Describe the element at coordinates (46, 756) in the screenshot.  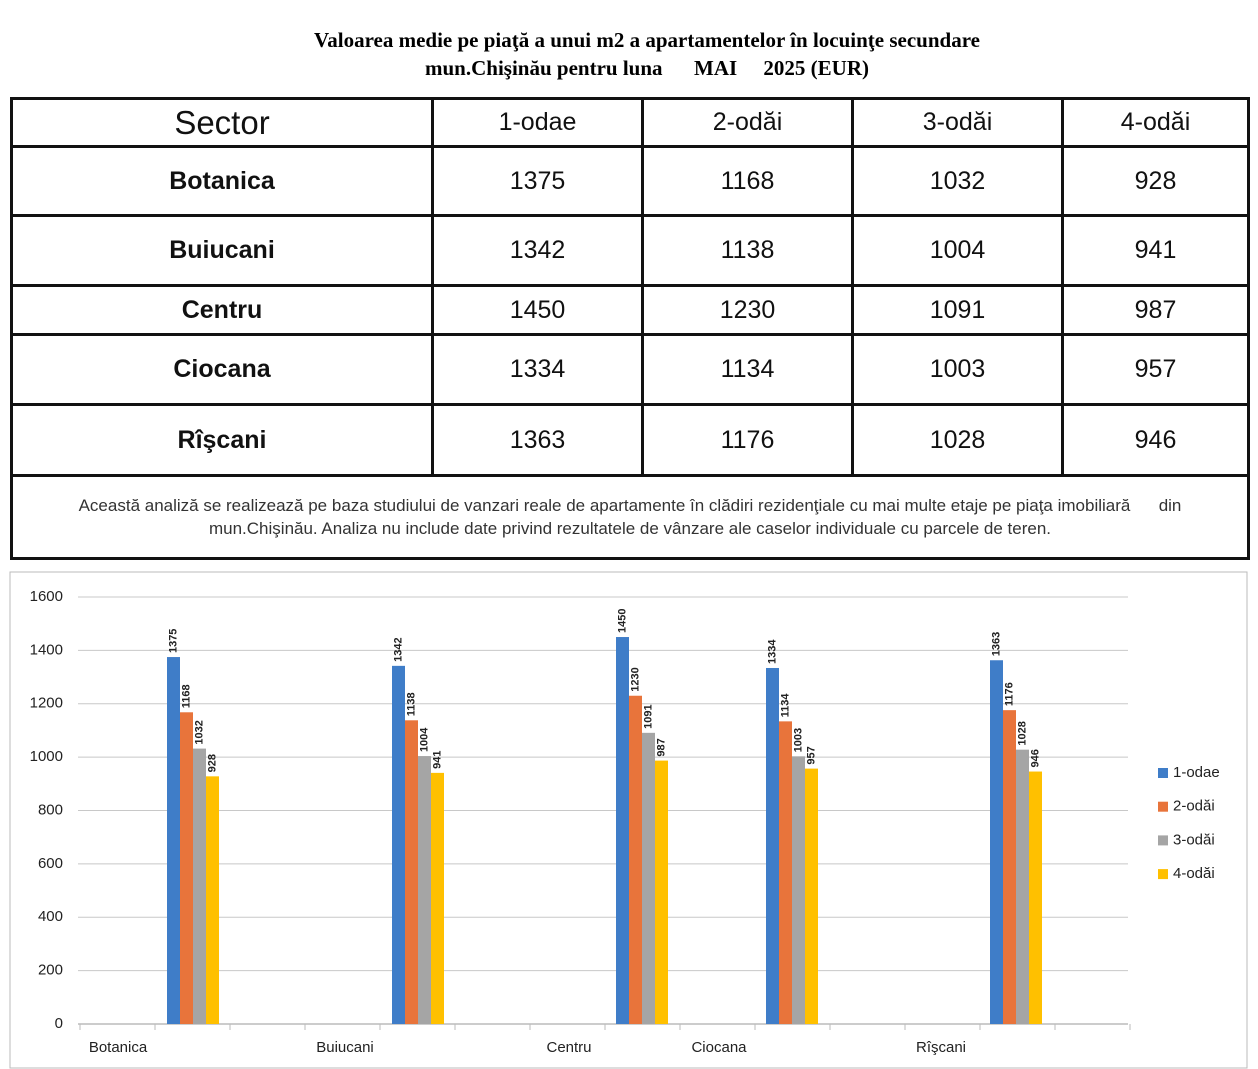
I see `y-tick-label: 1000` at that location.